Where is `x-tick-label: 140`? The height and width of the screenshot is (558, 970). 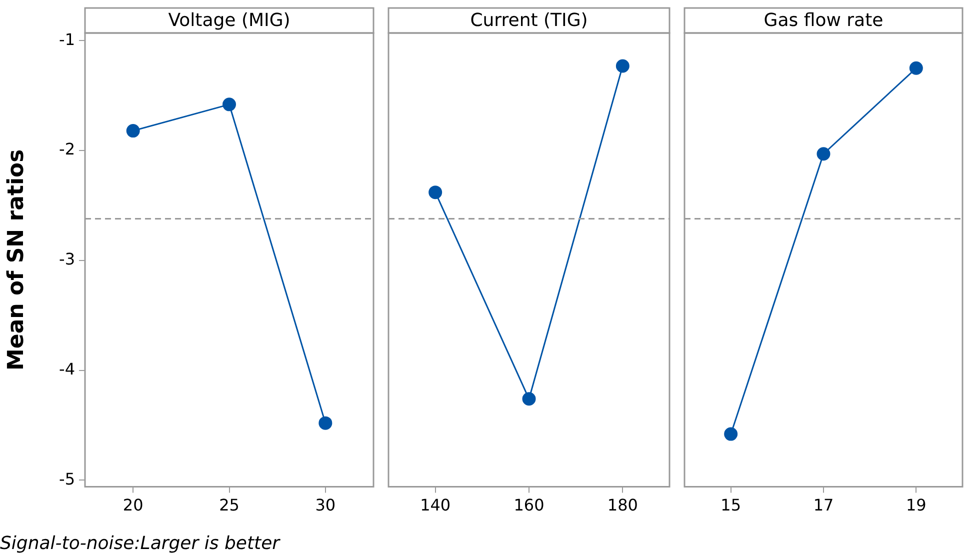 x-tick-label: 140 is located at coordinates (435, 505).